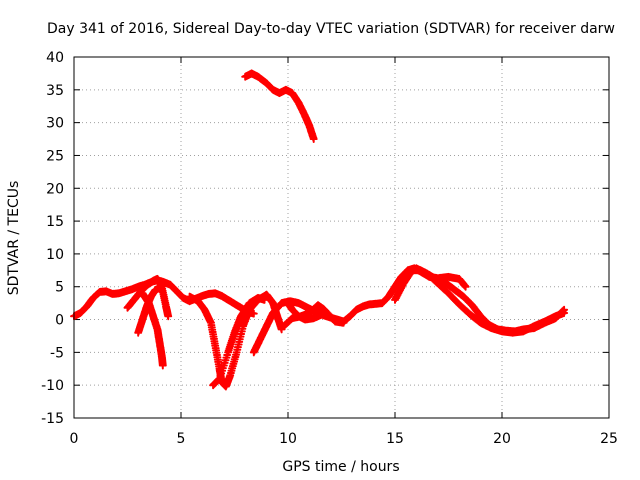 Image resolution: width=640 pixels, height=480 pixels. What do you see at coordinates (59, 288) in the screenshot?
I see `y-tick-label: 5` at bounding box center [59, 288].